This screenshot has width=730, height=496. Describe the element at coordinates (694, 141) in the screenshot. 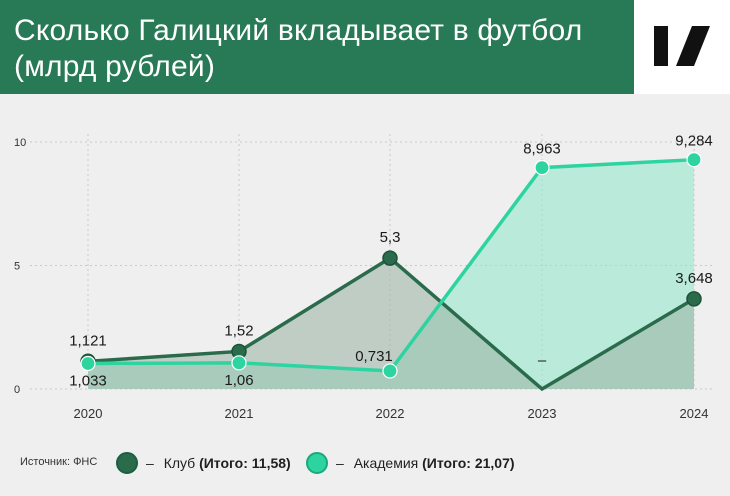

I see `data-label-academy: 9,284` at that location.